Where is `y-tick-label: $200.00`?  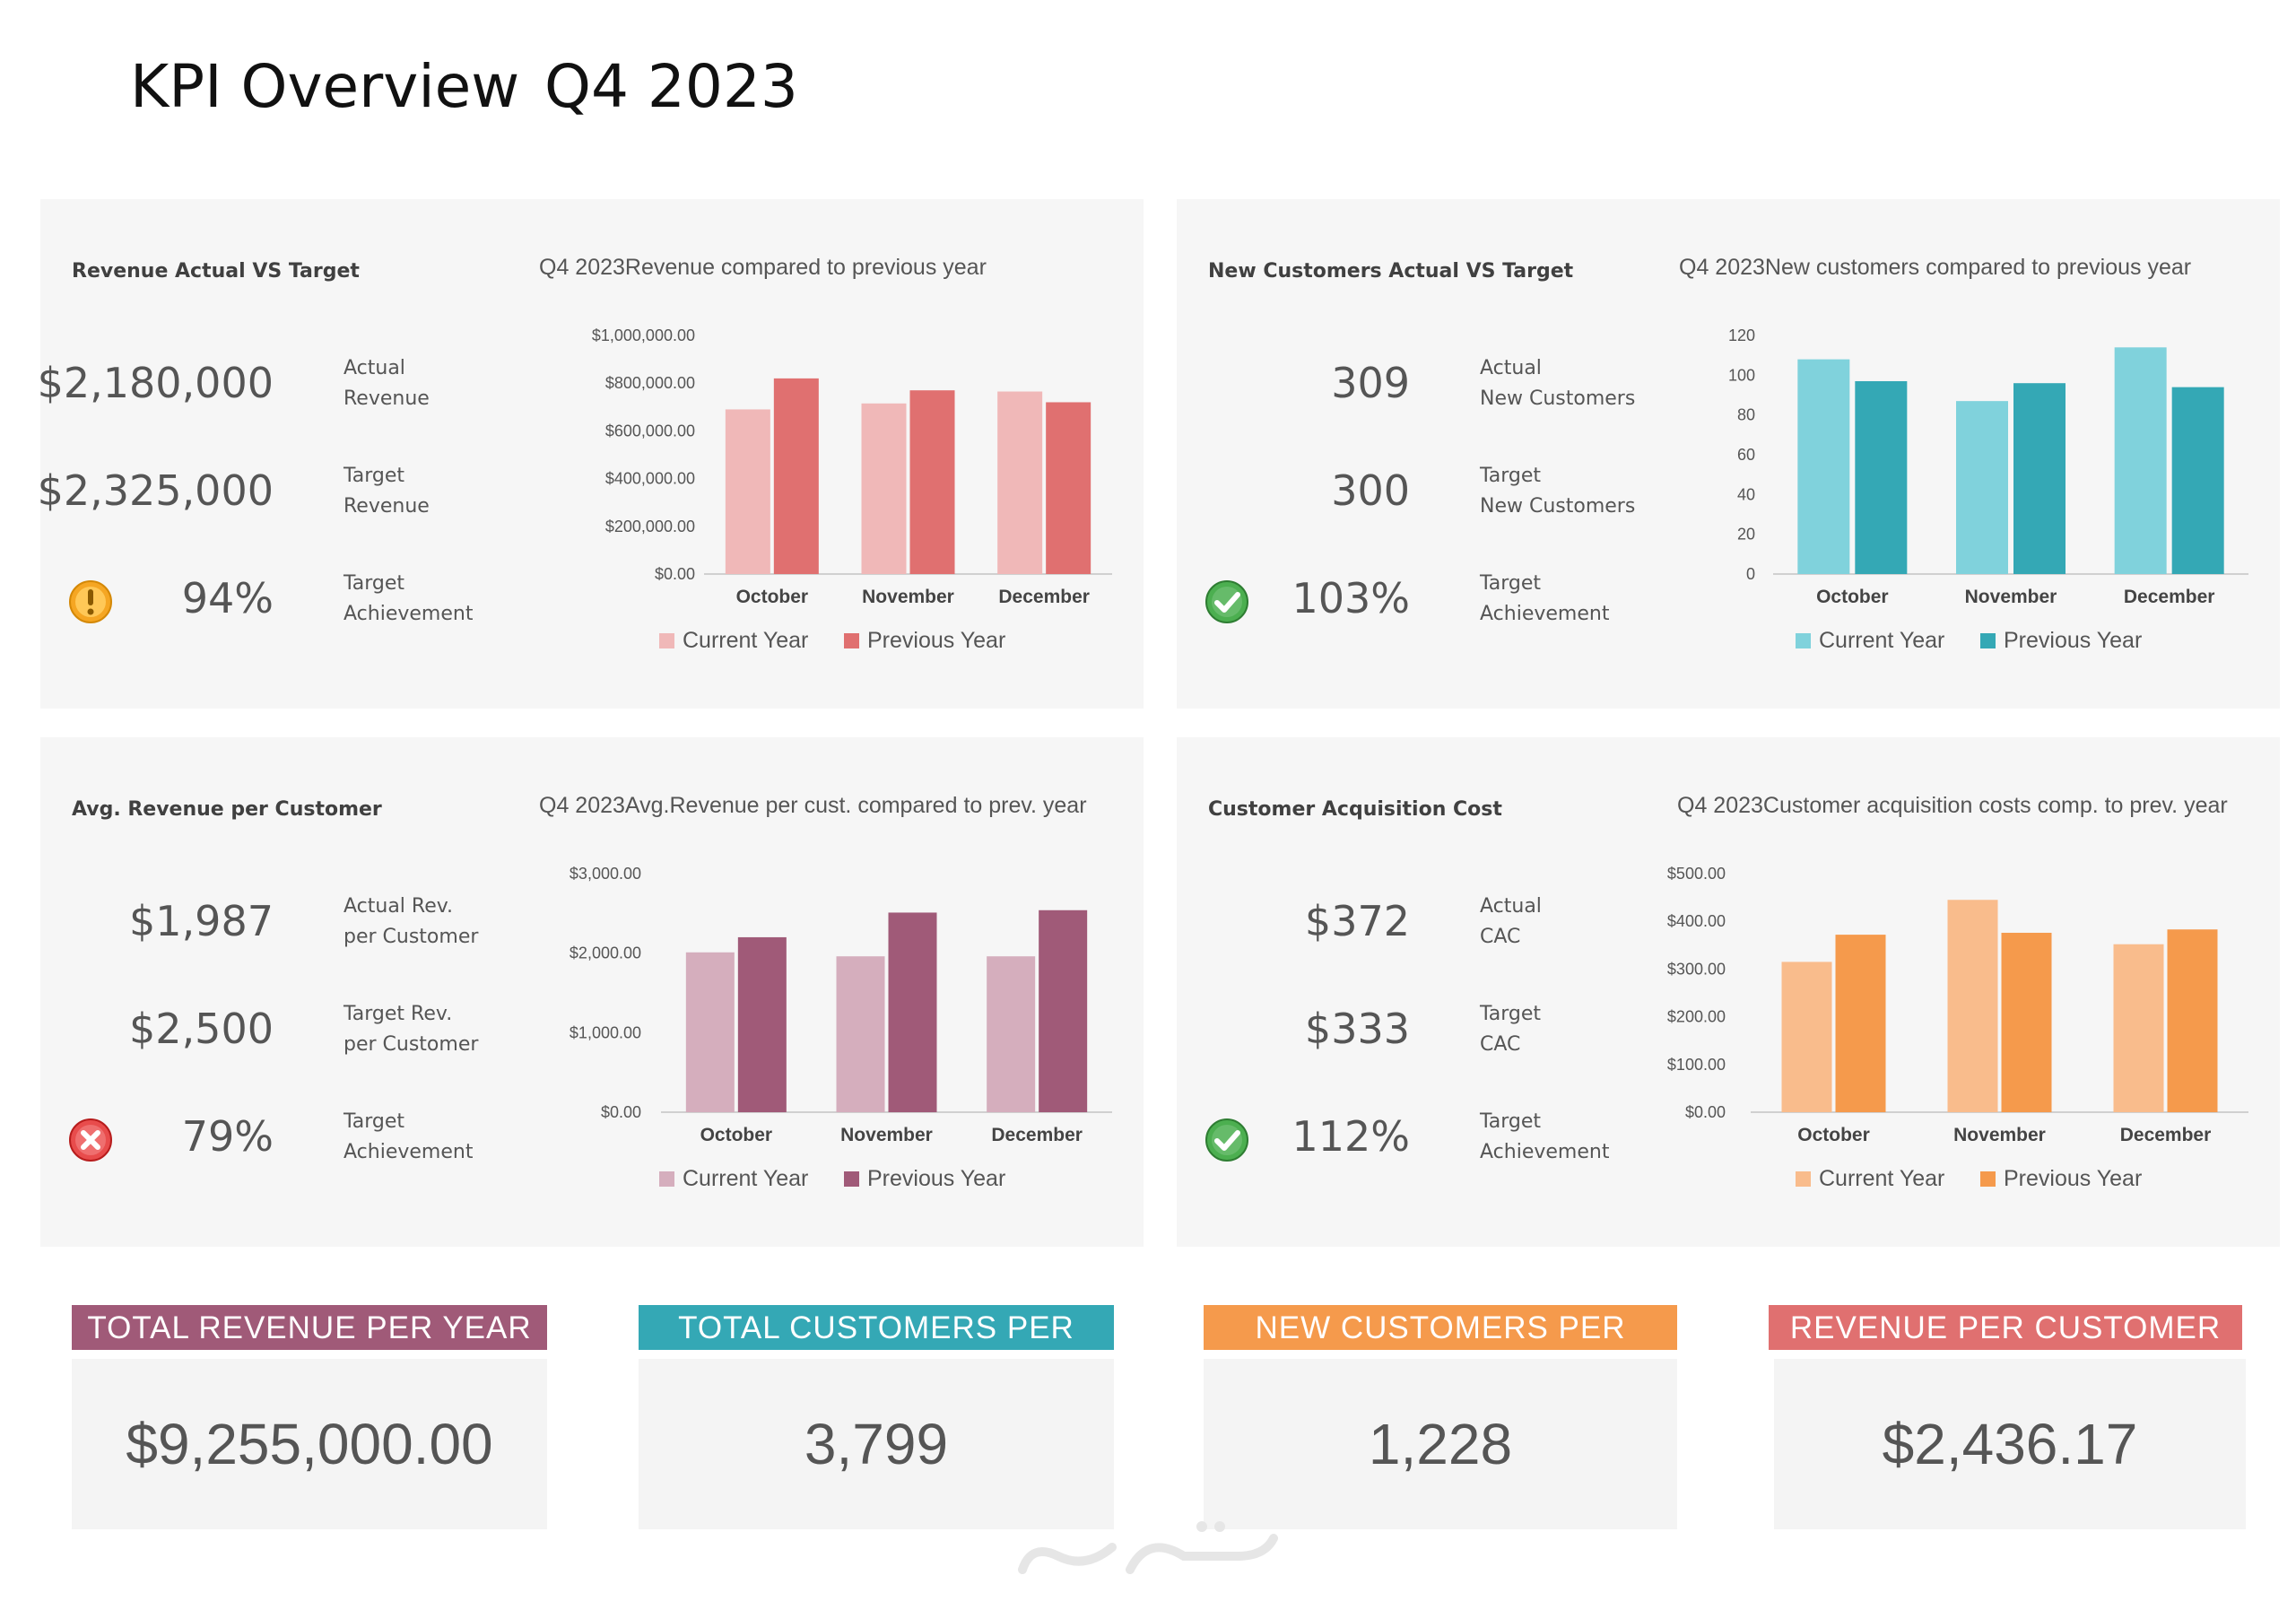
y-tick-label: $200.00 is located at coordinates (1696, 1017).